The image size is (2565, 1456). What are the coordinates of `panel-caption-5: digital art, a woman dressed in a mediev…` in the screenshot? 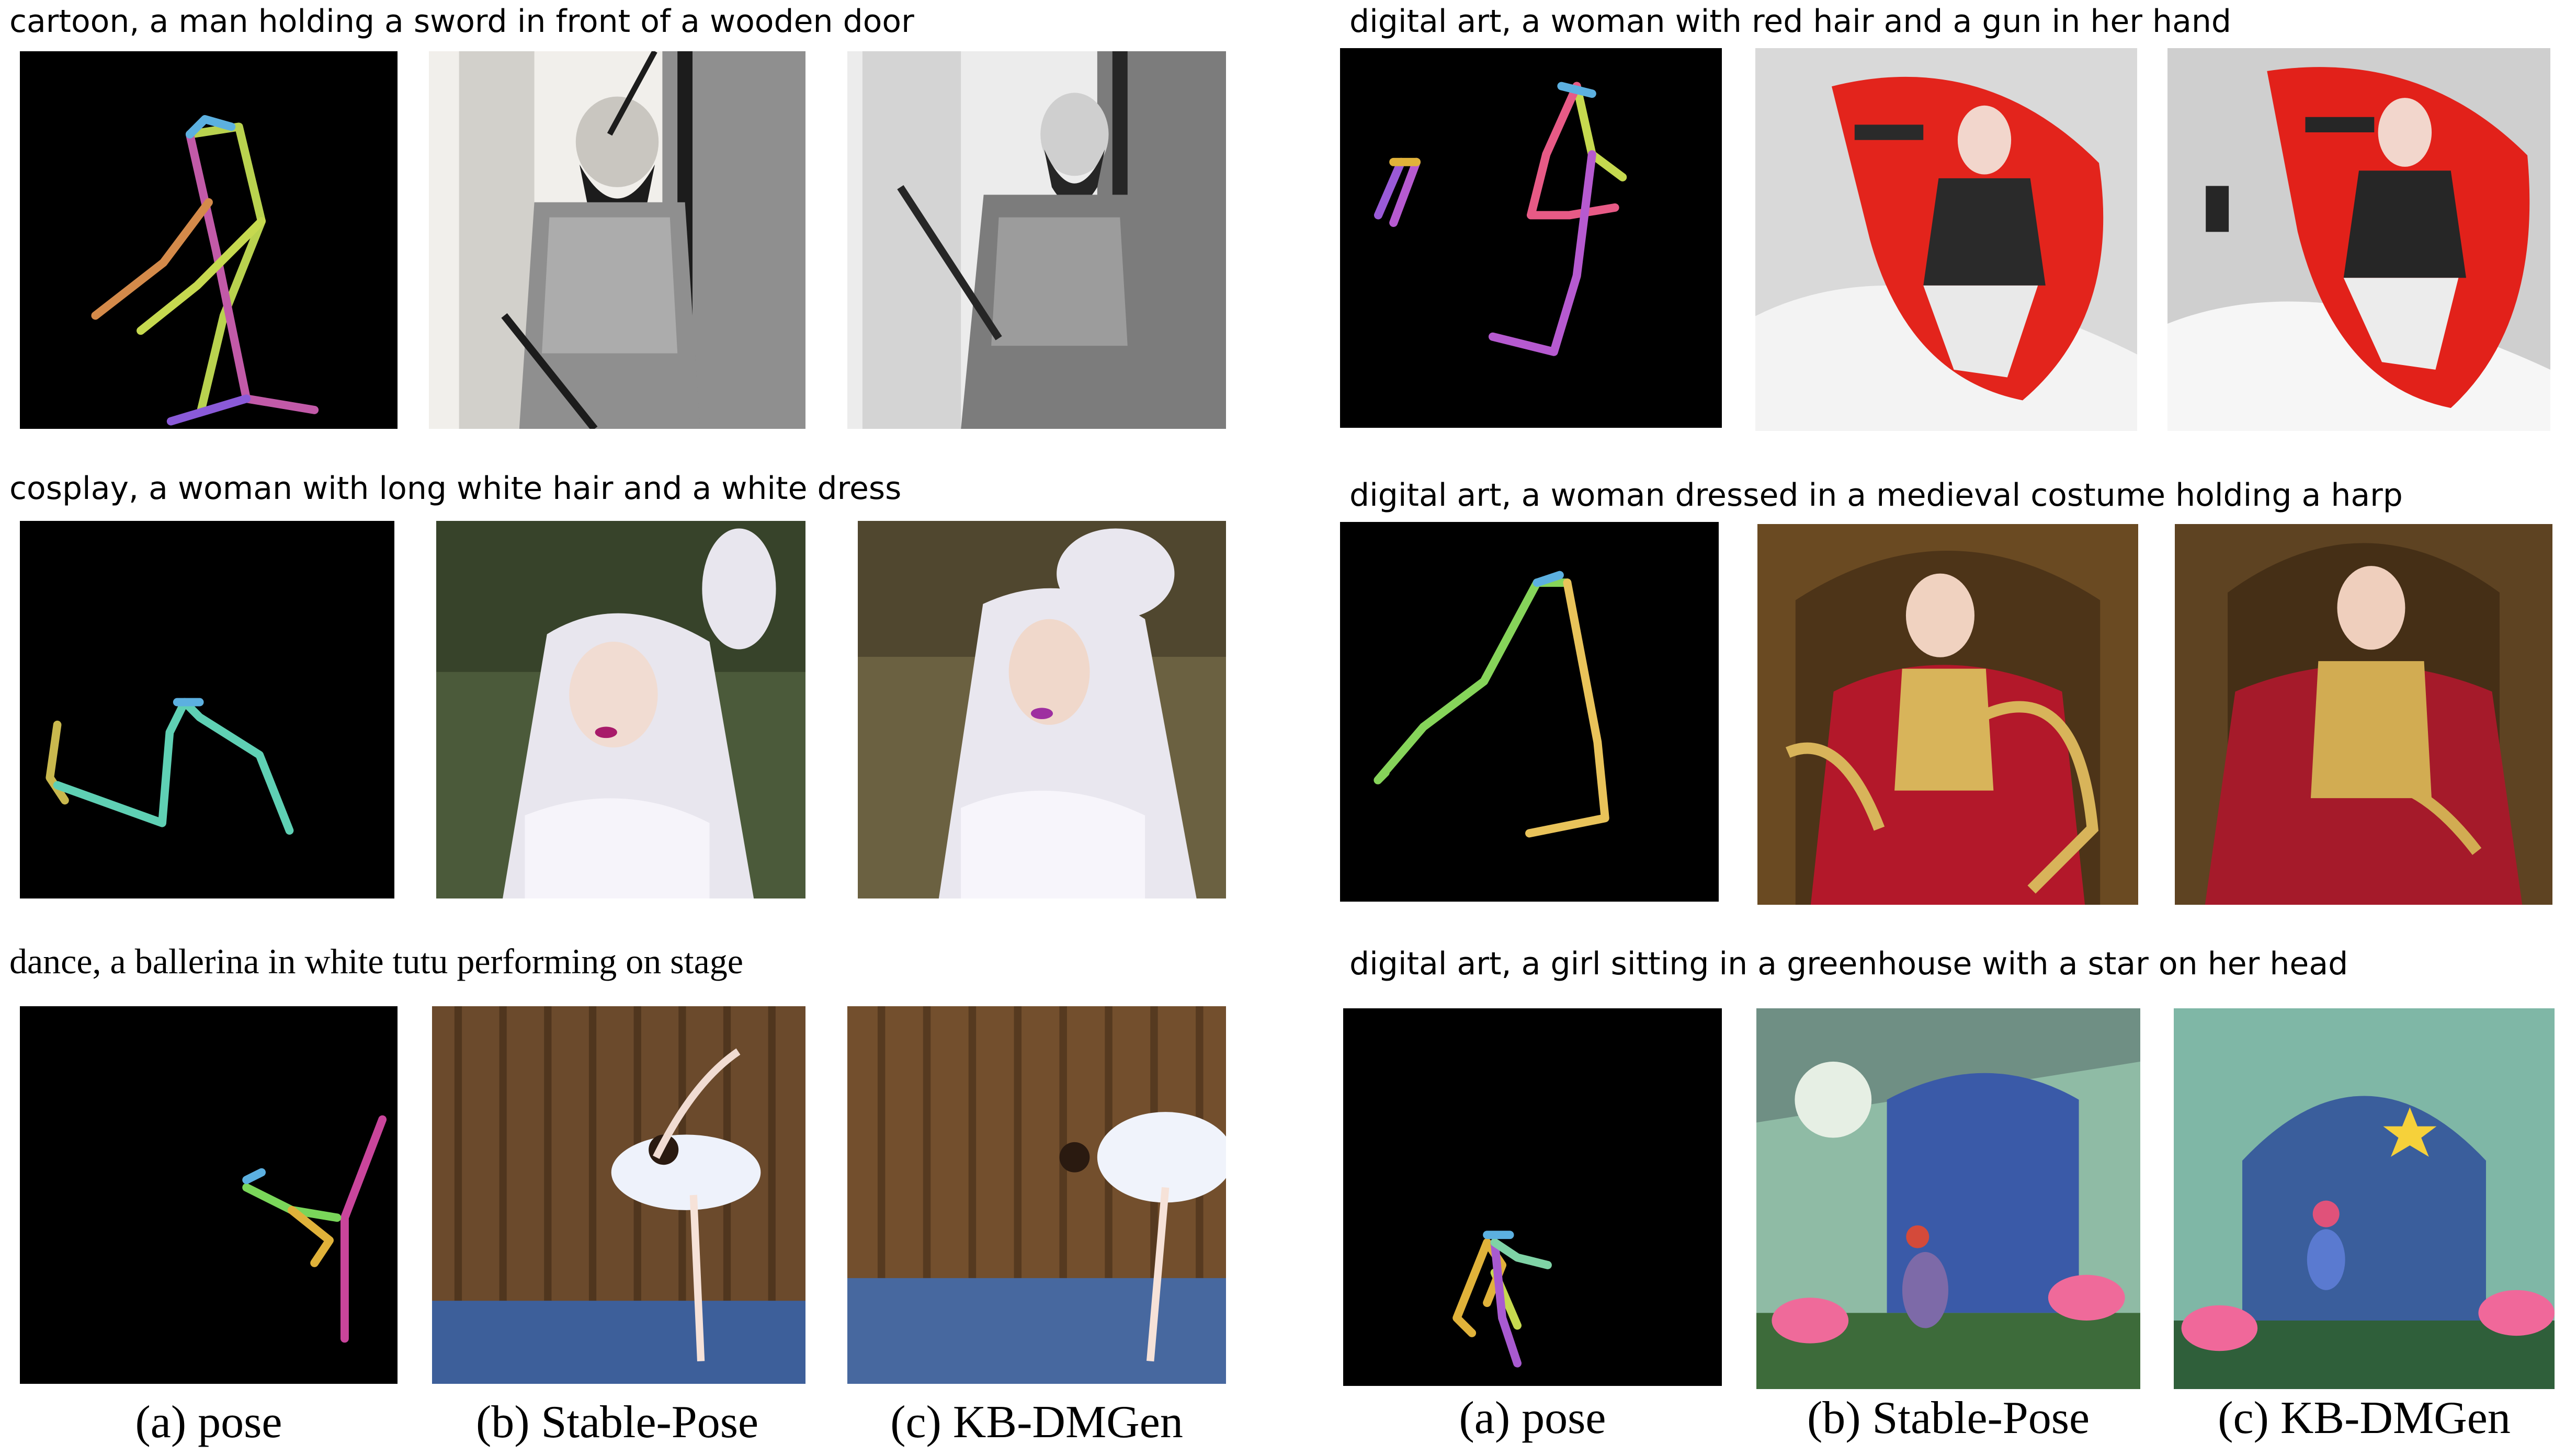 It's located at (1876, 495).